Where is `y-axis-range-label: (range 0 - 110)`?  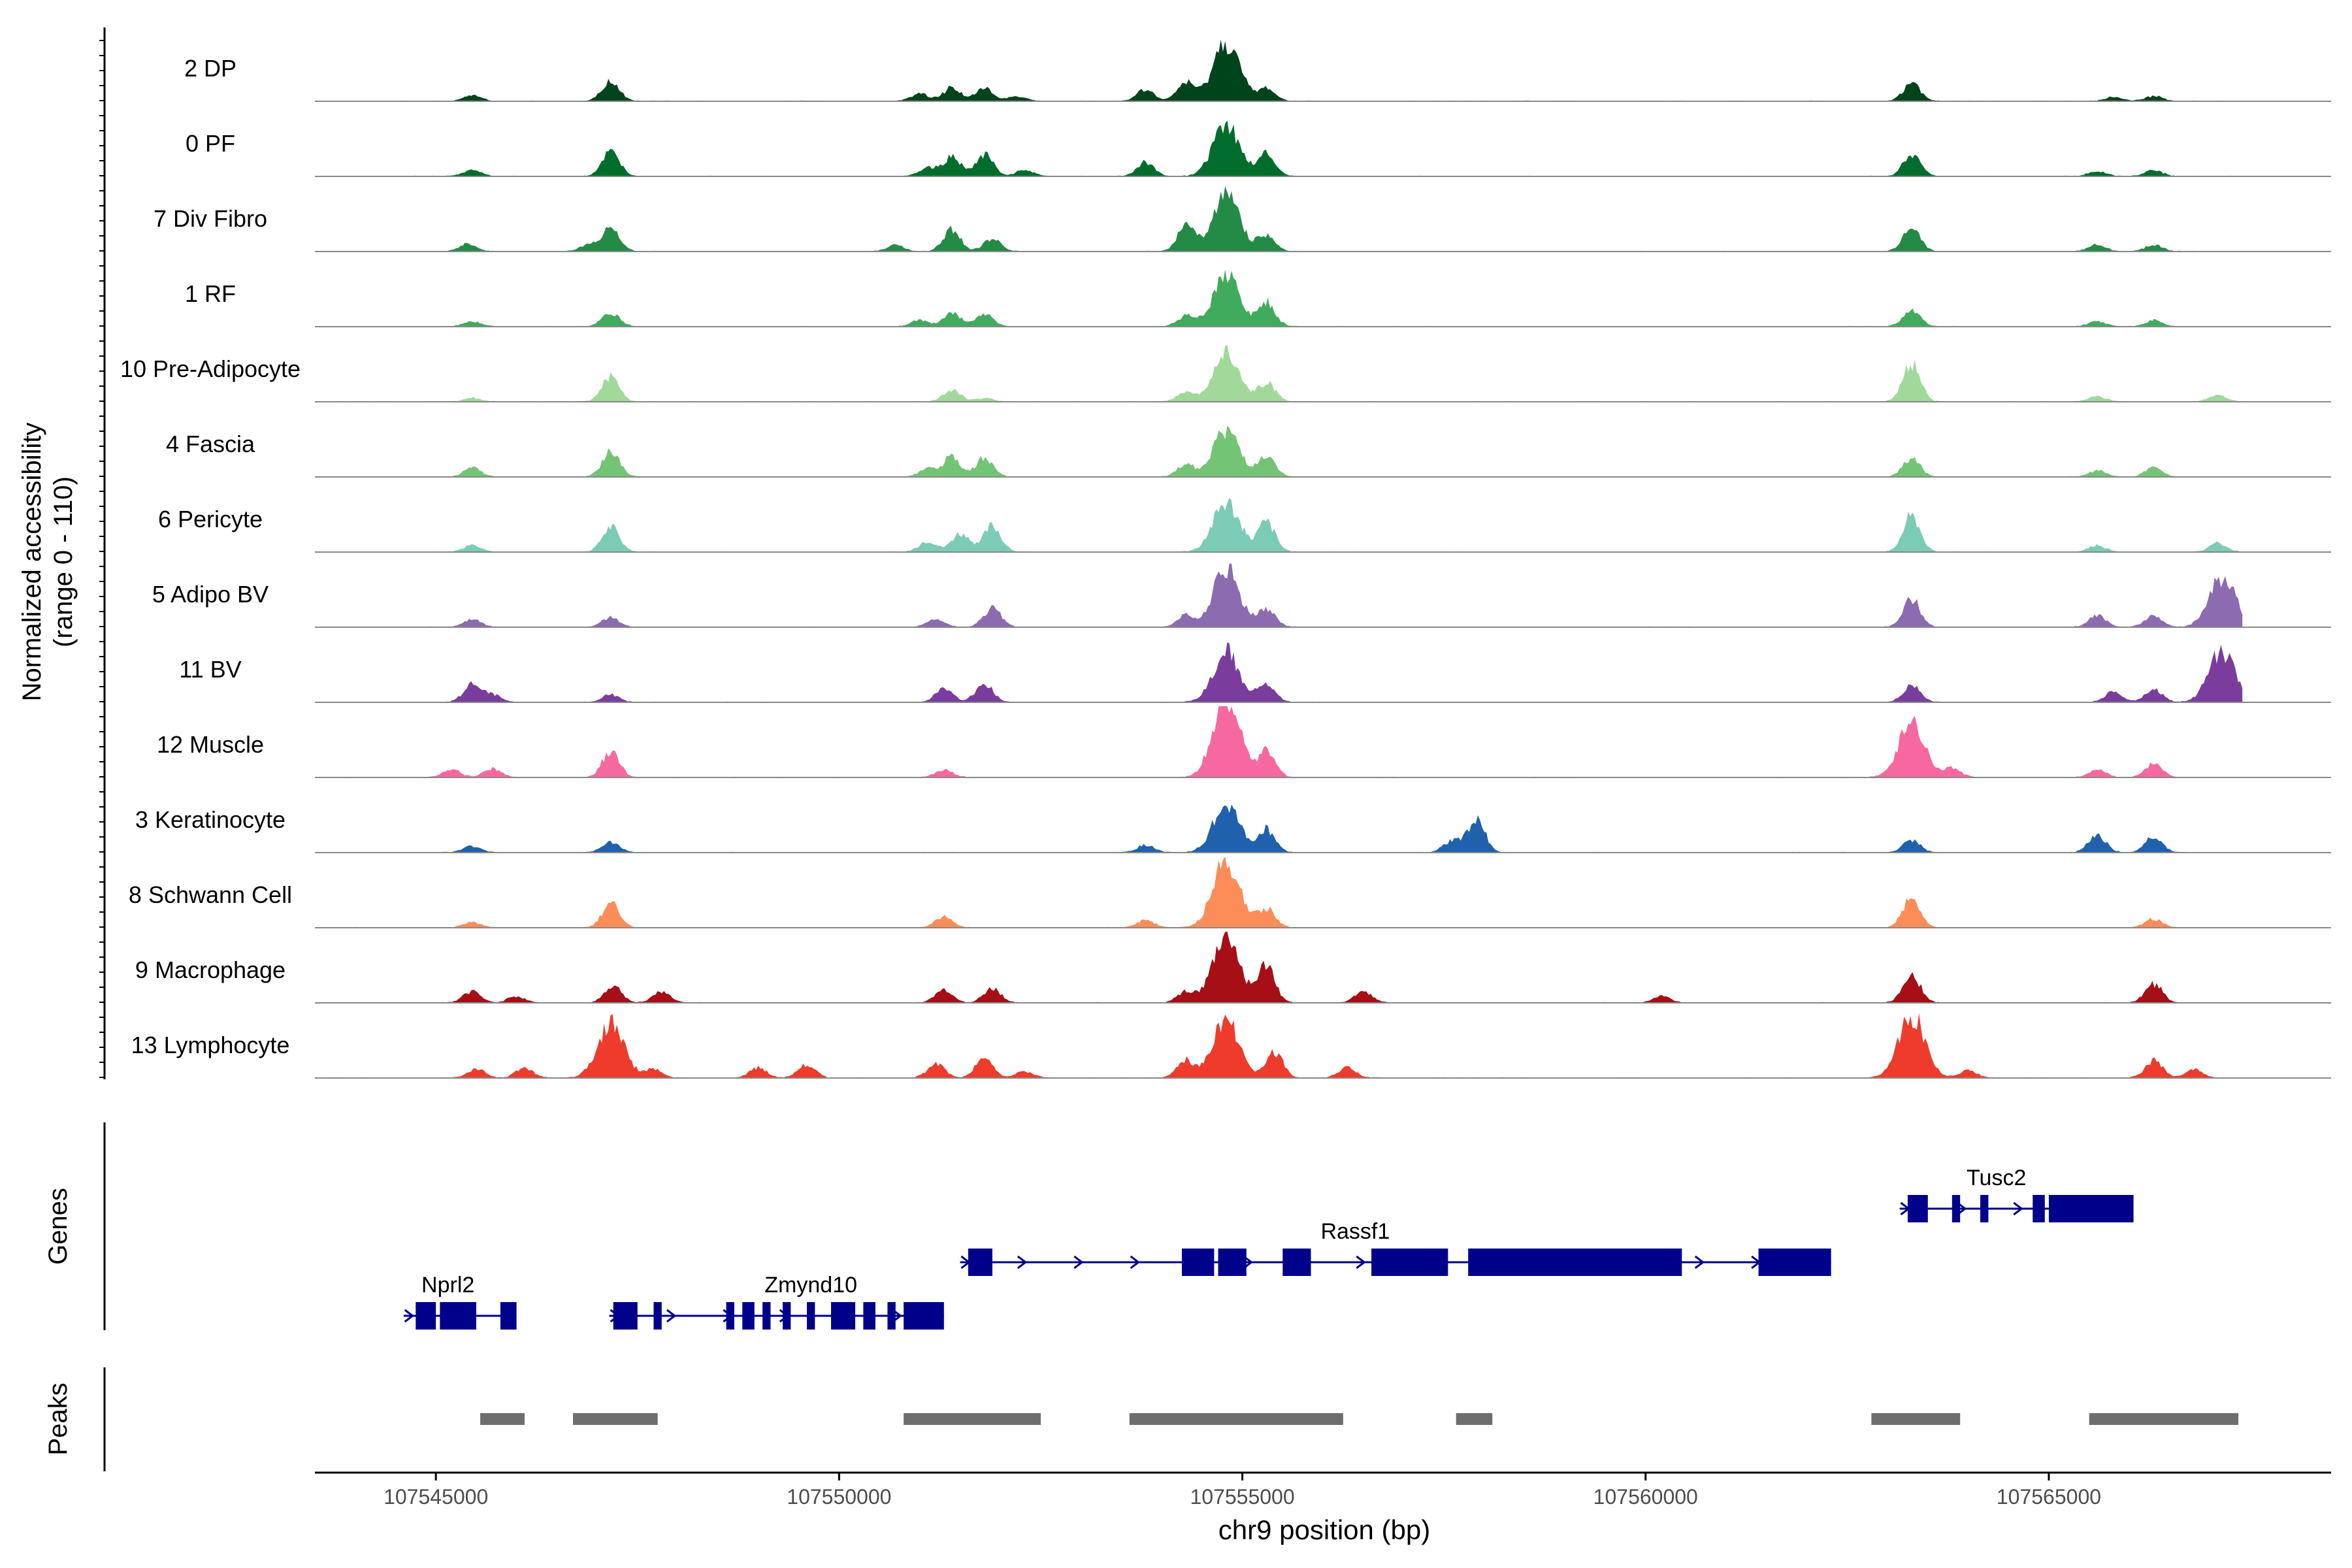 y-axis-range-label: (range 0 - 110) is located at coordinates (63, 561).